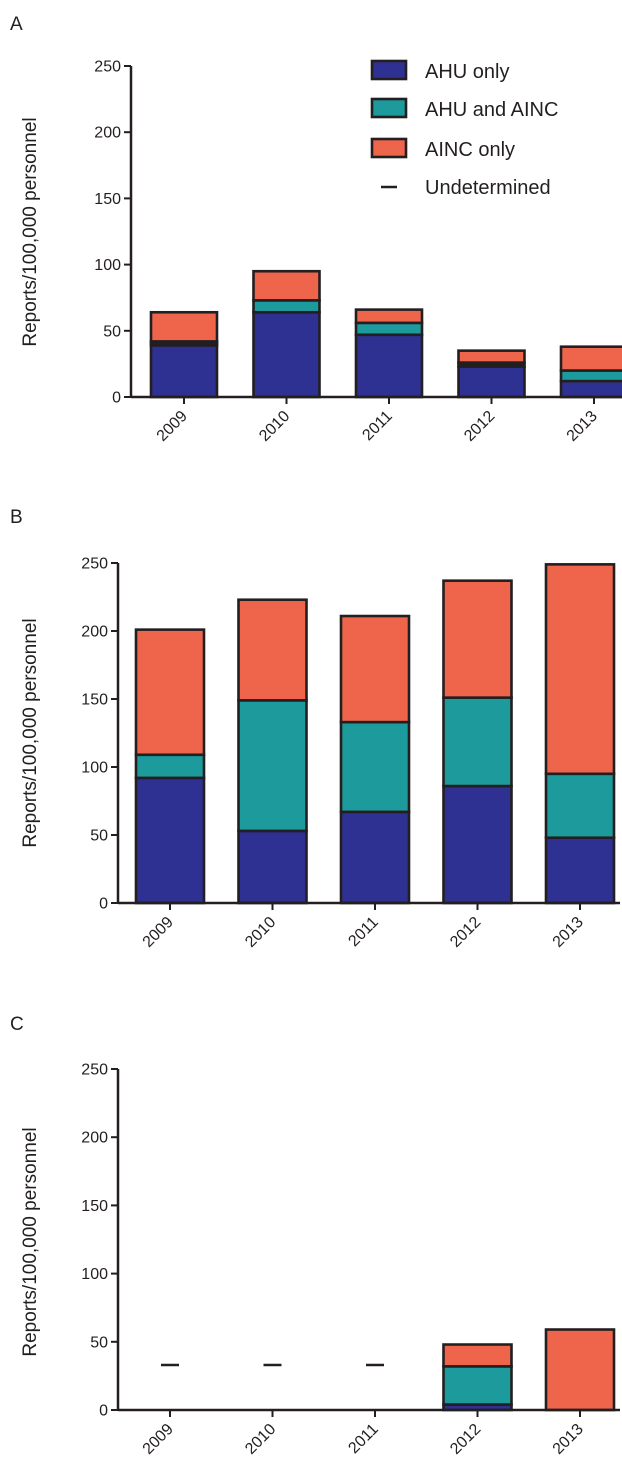  I want to click on panel-c-y-tick-label-50: 50, so click(99, 1342).